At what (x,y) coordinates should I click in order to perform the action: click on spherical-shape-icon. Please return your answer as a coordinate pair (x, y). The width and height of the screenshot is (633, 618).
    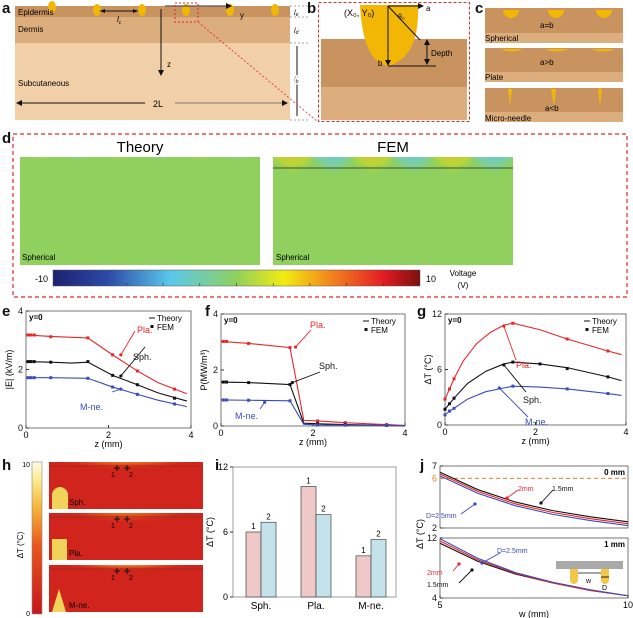
    Looking at the image, I should click on (60, 498).